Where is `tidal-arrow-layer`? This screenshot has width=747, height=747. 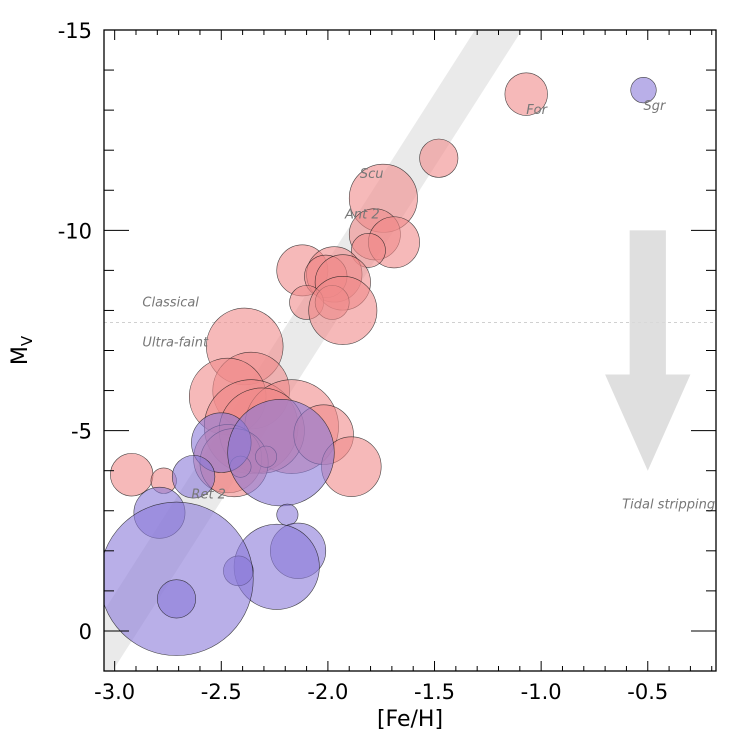
tidal-arrow-layer is located at coordinates (648, 350).